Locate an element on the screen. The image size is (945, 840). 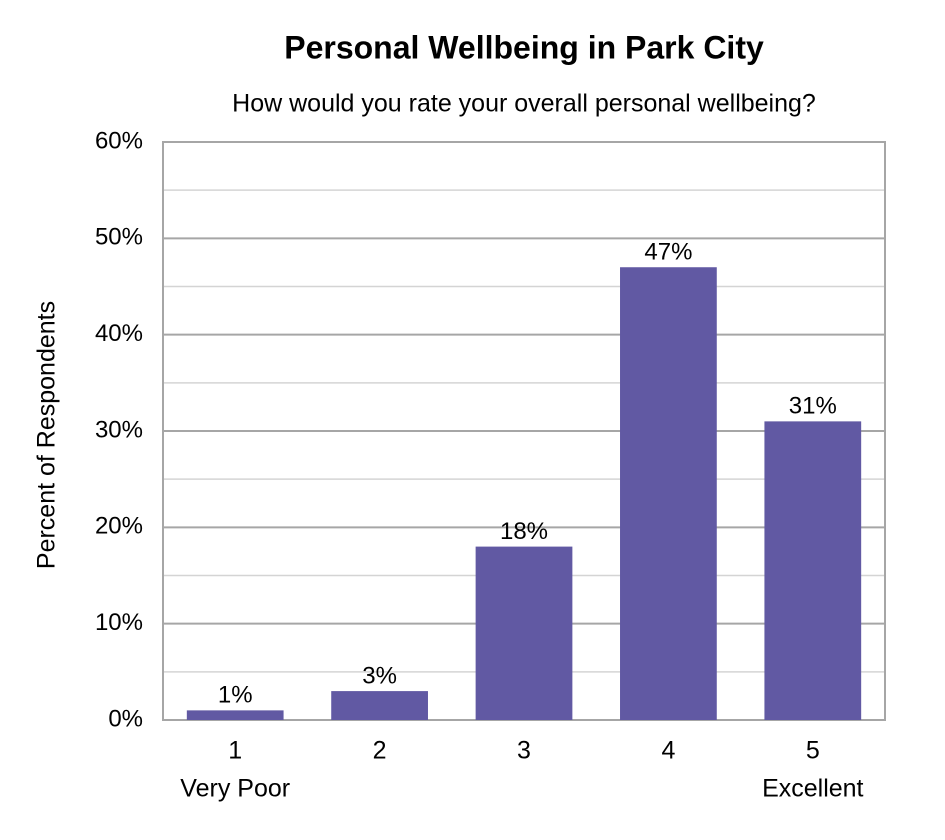
value-label: 18% is located at coordinates (524, 531).